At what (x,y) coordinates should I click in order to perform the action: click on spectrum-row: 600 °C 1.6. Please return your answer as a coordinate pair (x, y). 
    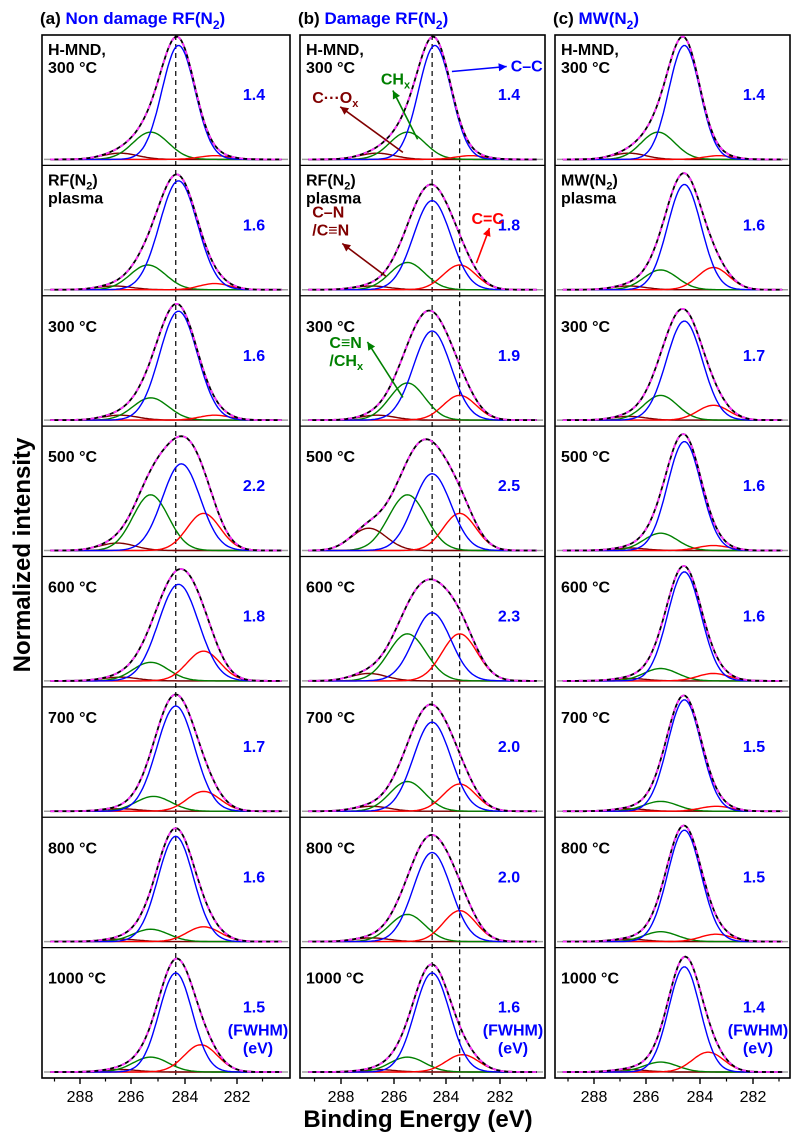
    Looking at the image, I should click on (672, 626).